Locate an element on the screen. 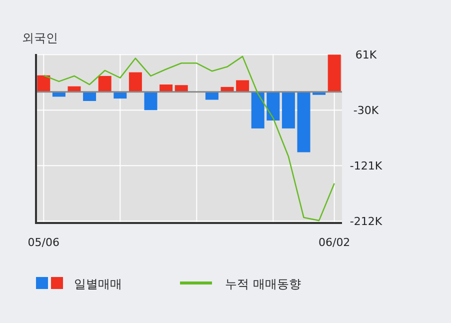 This screenshot has width=451, height=323. legend-label: 누적 매매동향 is located at coordinates (263, 284).